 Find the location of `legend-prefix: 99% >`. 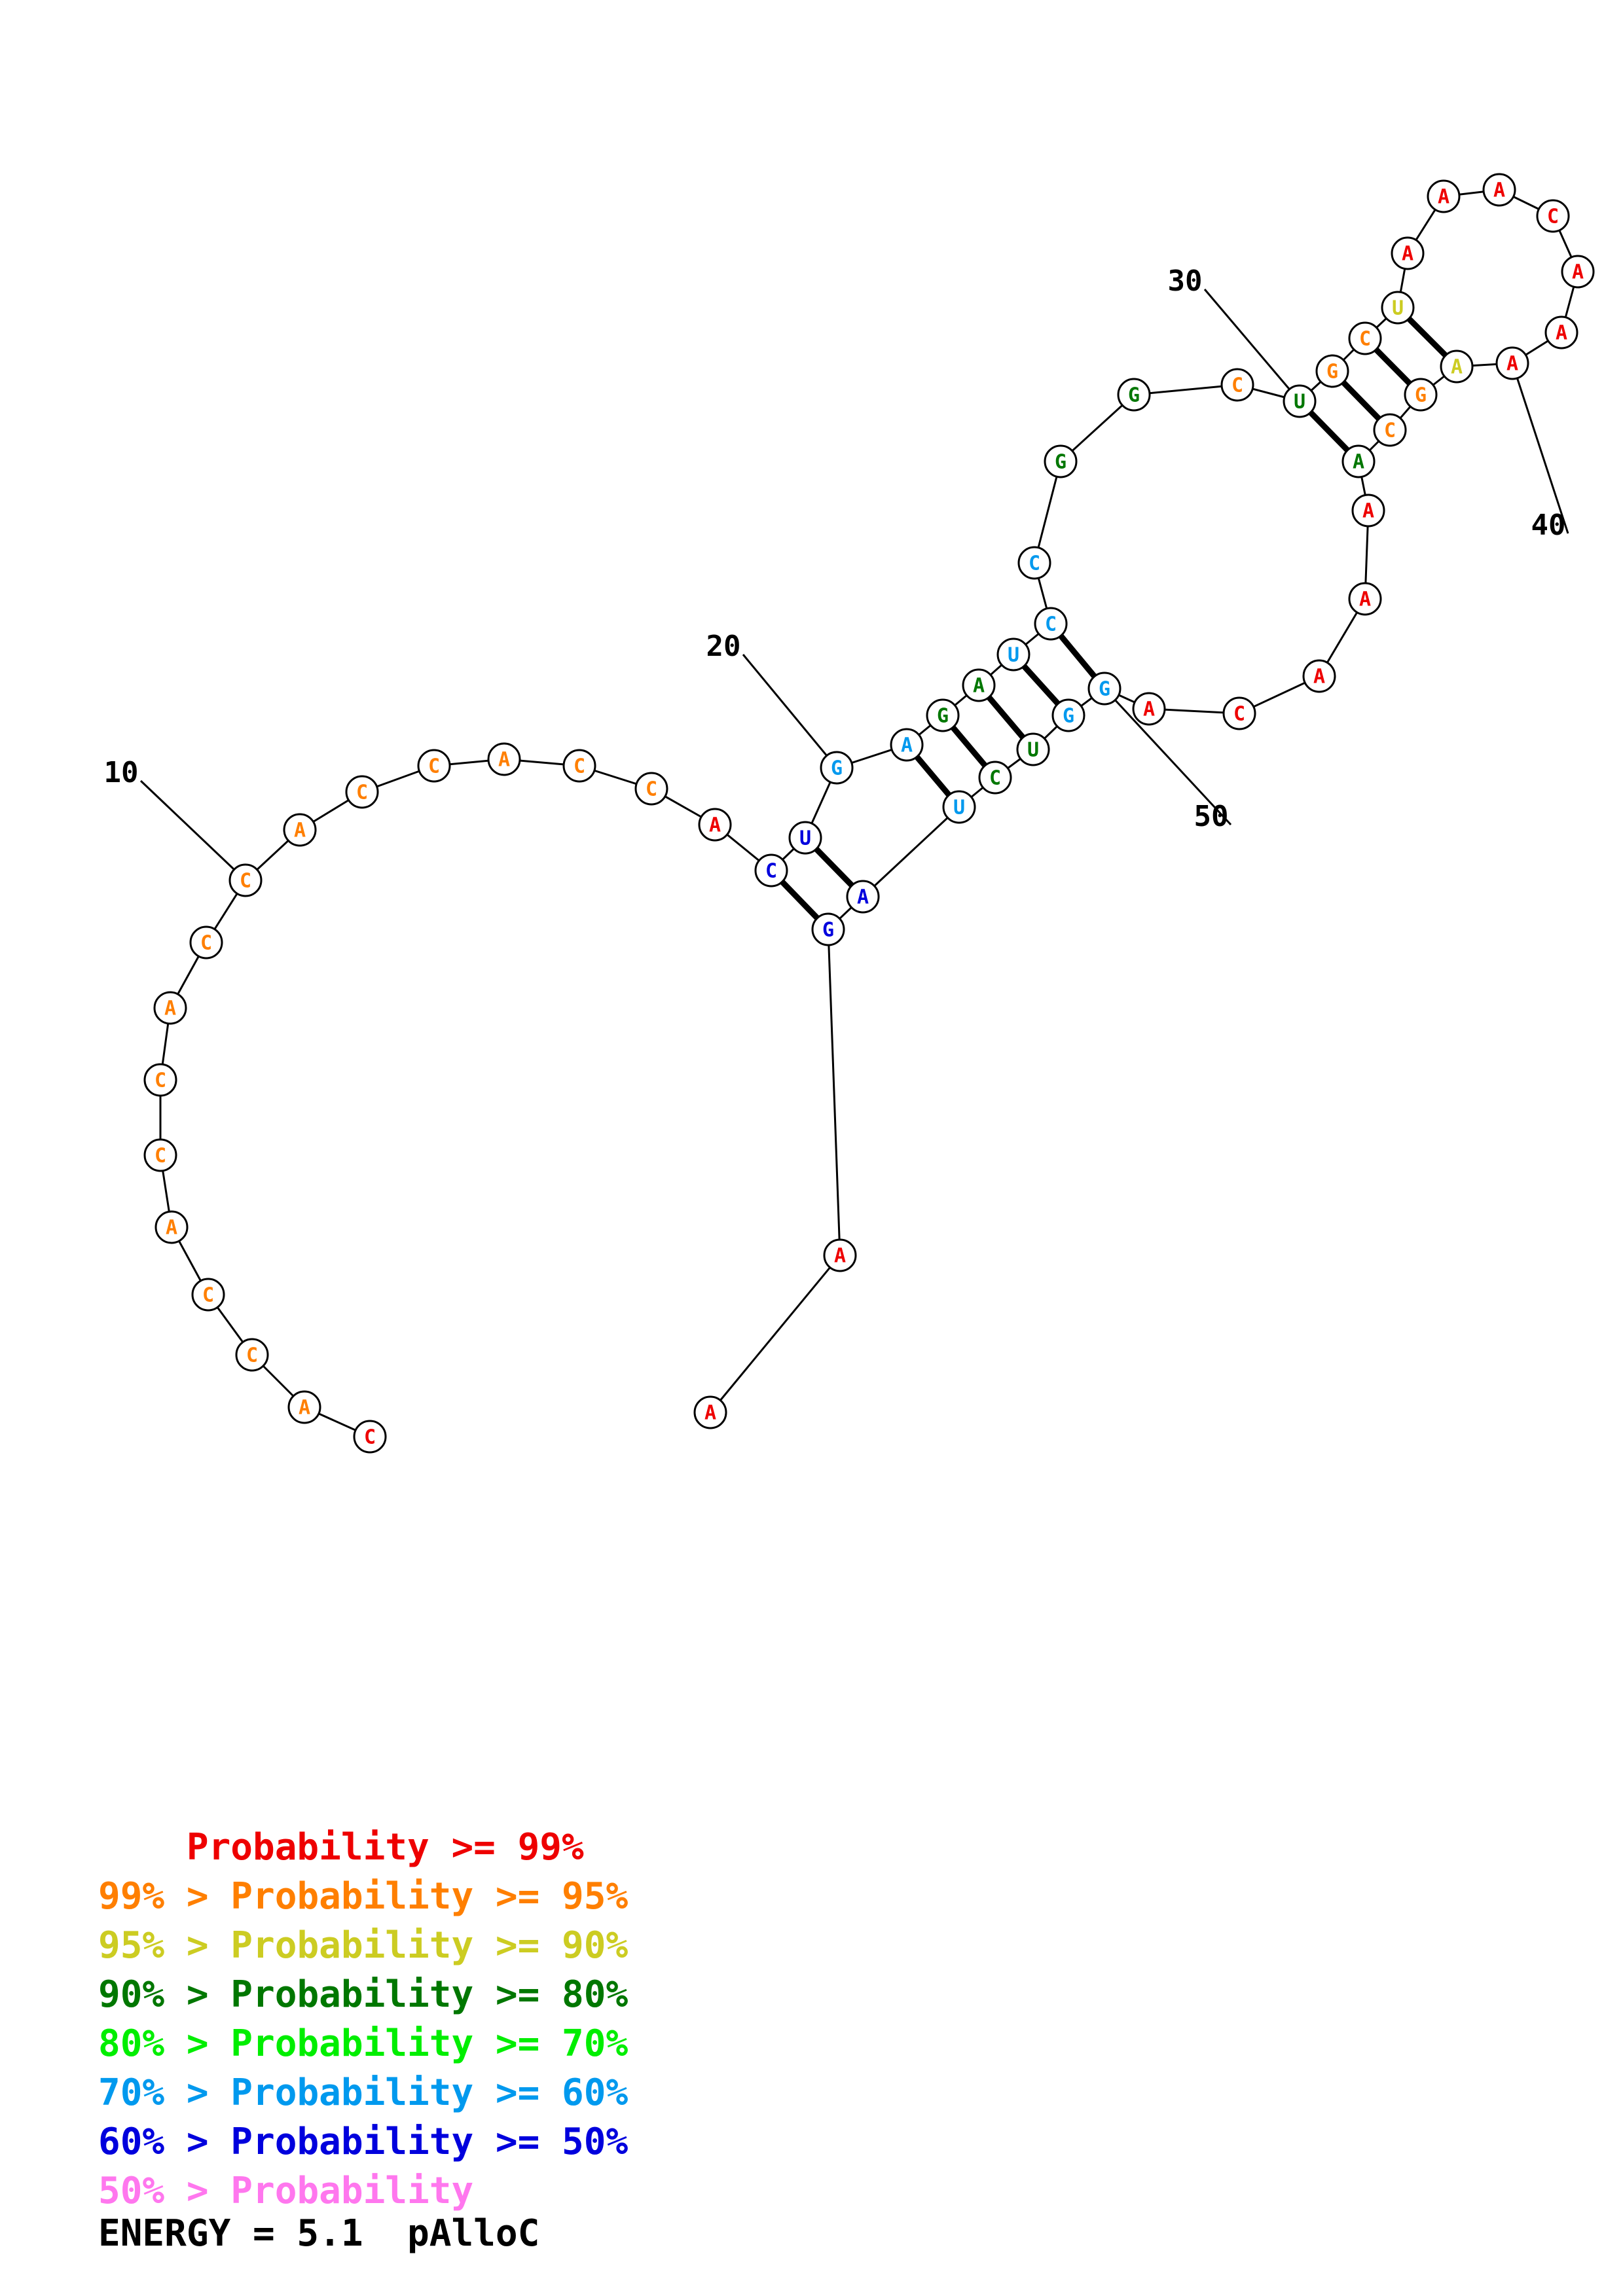

legend-prefix: 99% > is located at coordinates (164, 1896).